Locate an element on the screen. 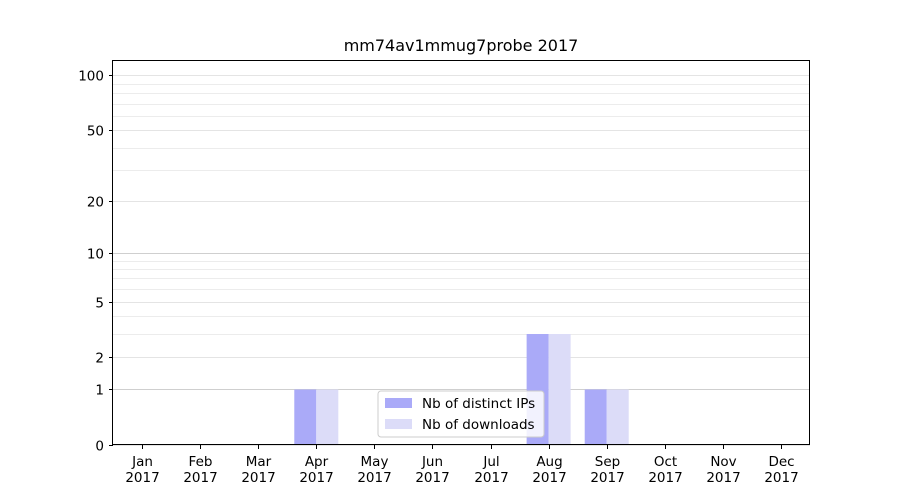 The image size is (900, 500). y-tick-label: 20 is located at coordinates (95, 203).